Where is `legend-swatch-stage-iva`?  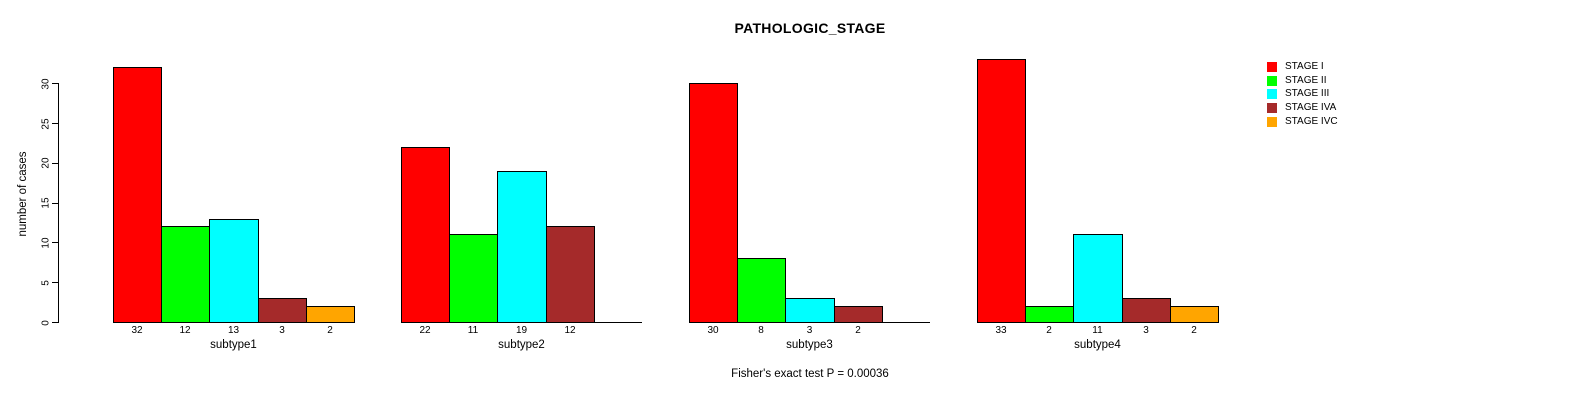 legend-swatch-stage-iva is located at coordinates (1272, 108).